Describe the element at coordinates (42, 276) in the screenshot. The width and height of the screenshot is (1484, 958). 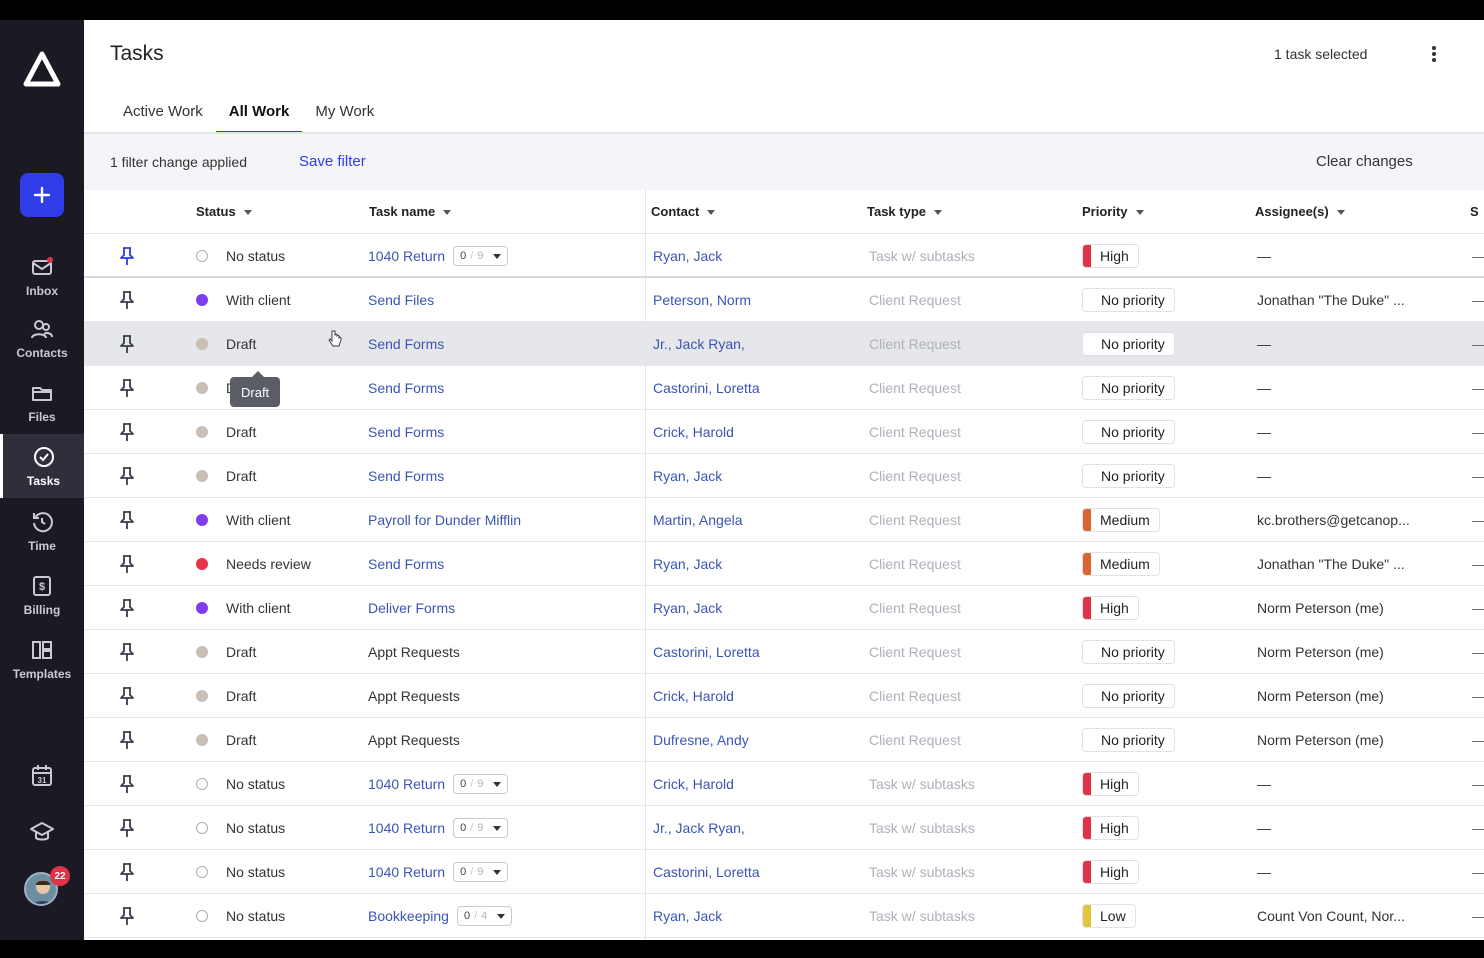
I see `sidebar-item-inbox: Inbox` at that location.